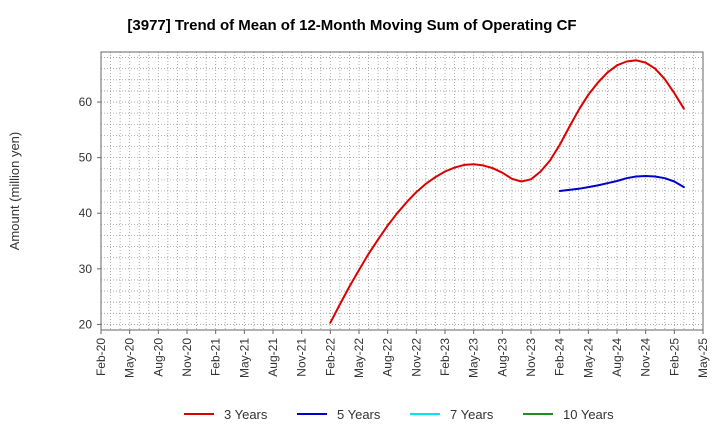 The width and height of the screenshot is (720, 440). I want to click on x-tick-label: Aug-23, so click(502, 357).